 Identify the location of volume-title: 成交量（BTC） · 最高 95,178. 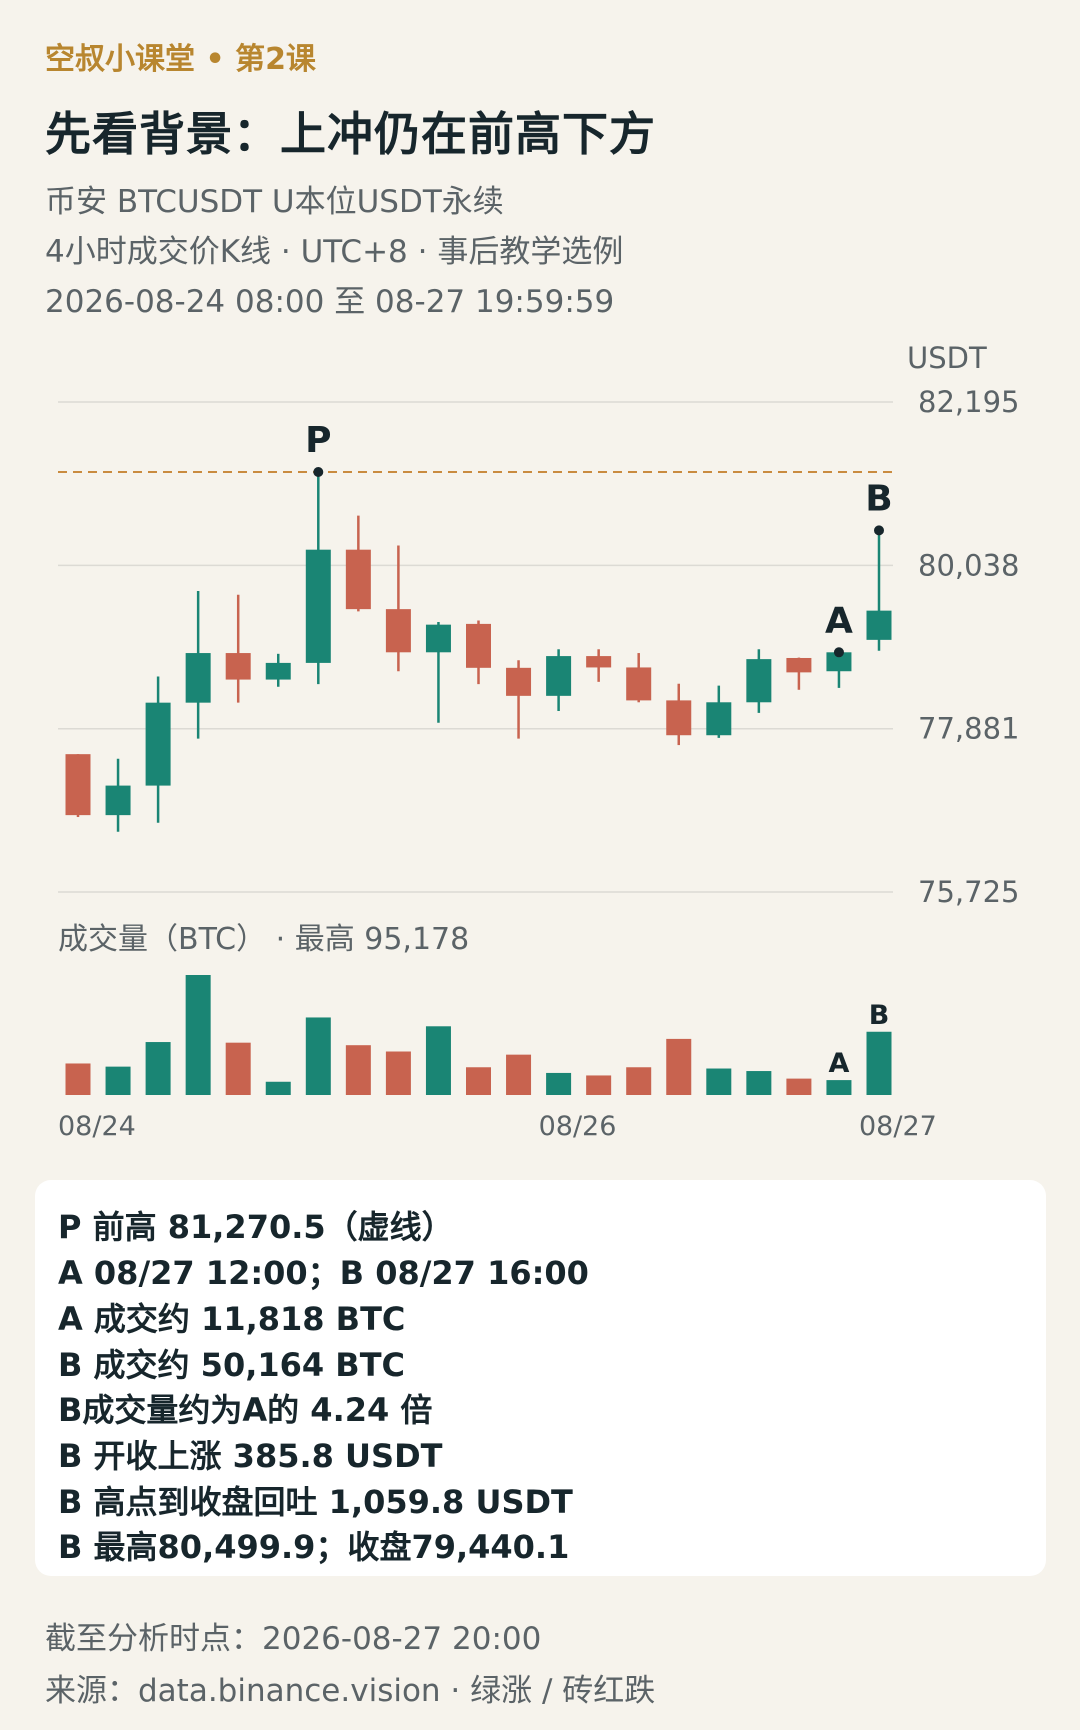
(263, 939).